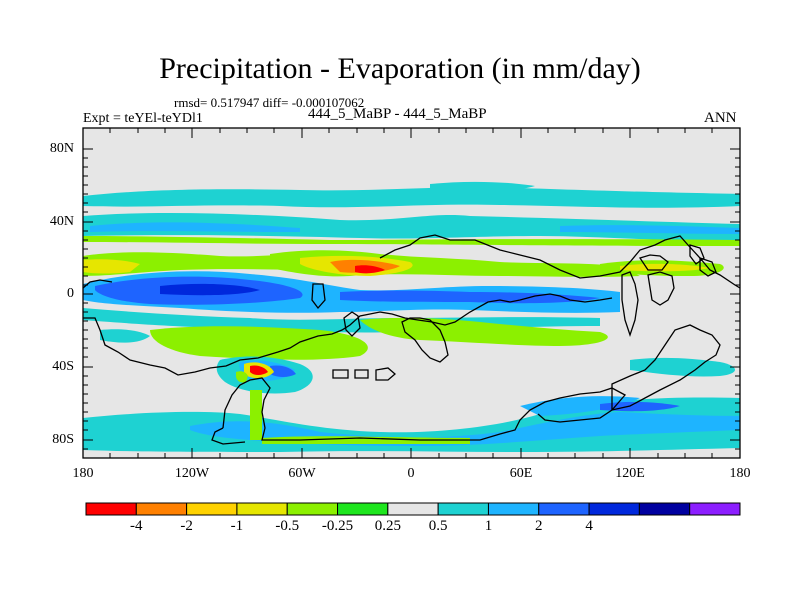 The height and width of the screenshot is (600, 800). I want to click on lat-tick-label: 40S, so click(63, 366).